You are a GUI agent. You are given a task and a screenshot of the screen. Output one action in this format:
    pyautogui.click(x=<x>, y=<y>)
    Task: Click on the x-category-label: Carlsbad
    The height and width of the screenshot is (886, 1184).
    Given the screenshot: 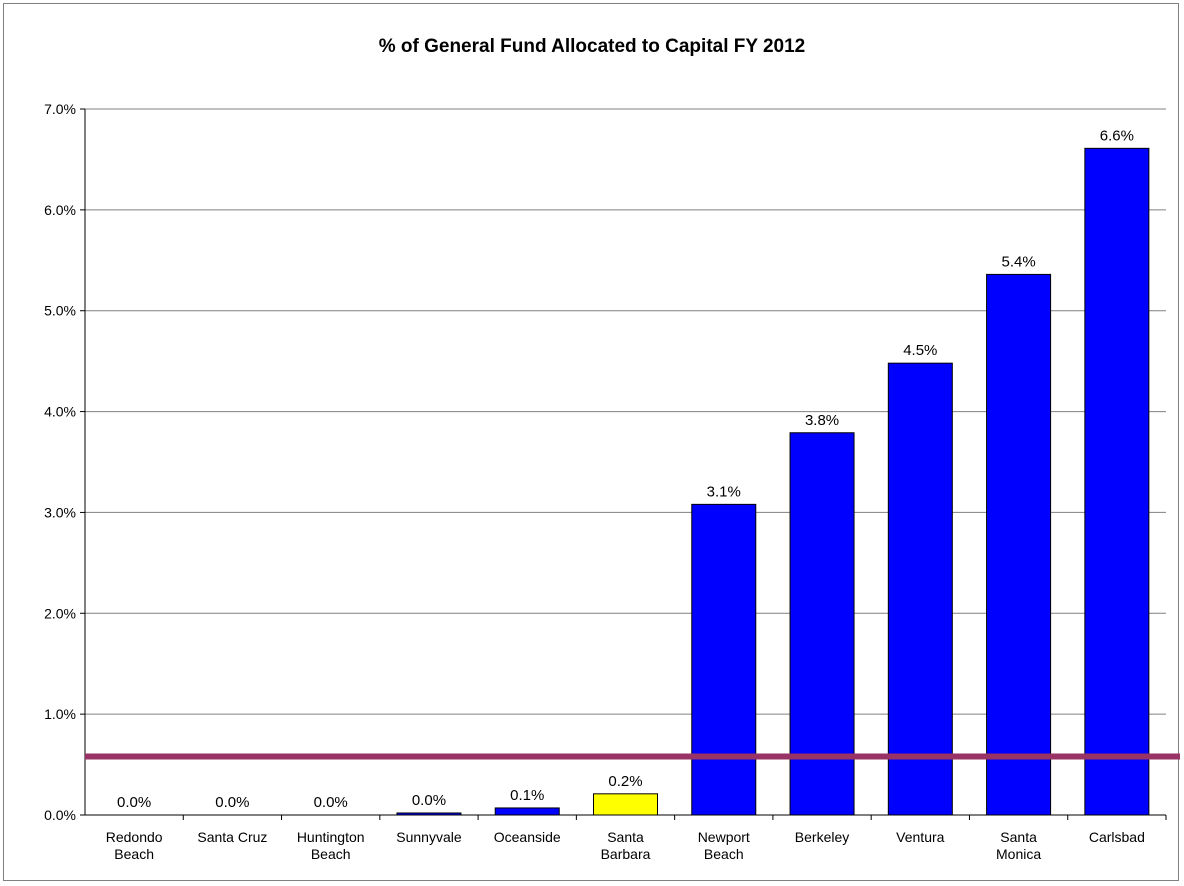 What is the action you would take?
    pyautogui.click(x=1117, y=837)
    